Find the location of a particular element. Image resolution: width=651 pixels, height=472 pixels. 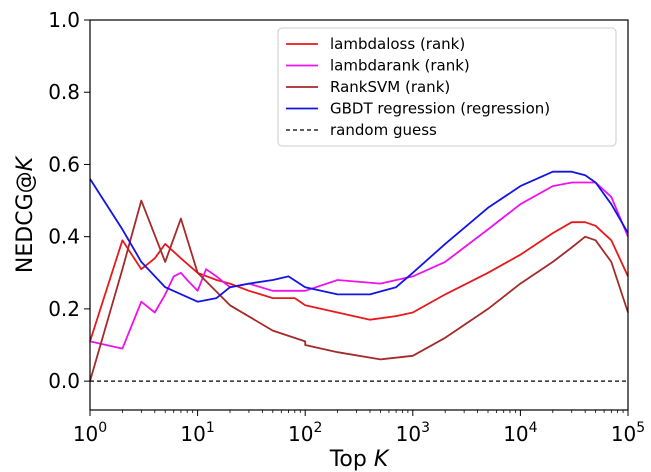

y-tick-label-4: 0.8 is located at coordinates (64, 92).